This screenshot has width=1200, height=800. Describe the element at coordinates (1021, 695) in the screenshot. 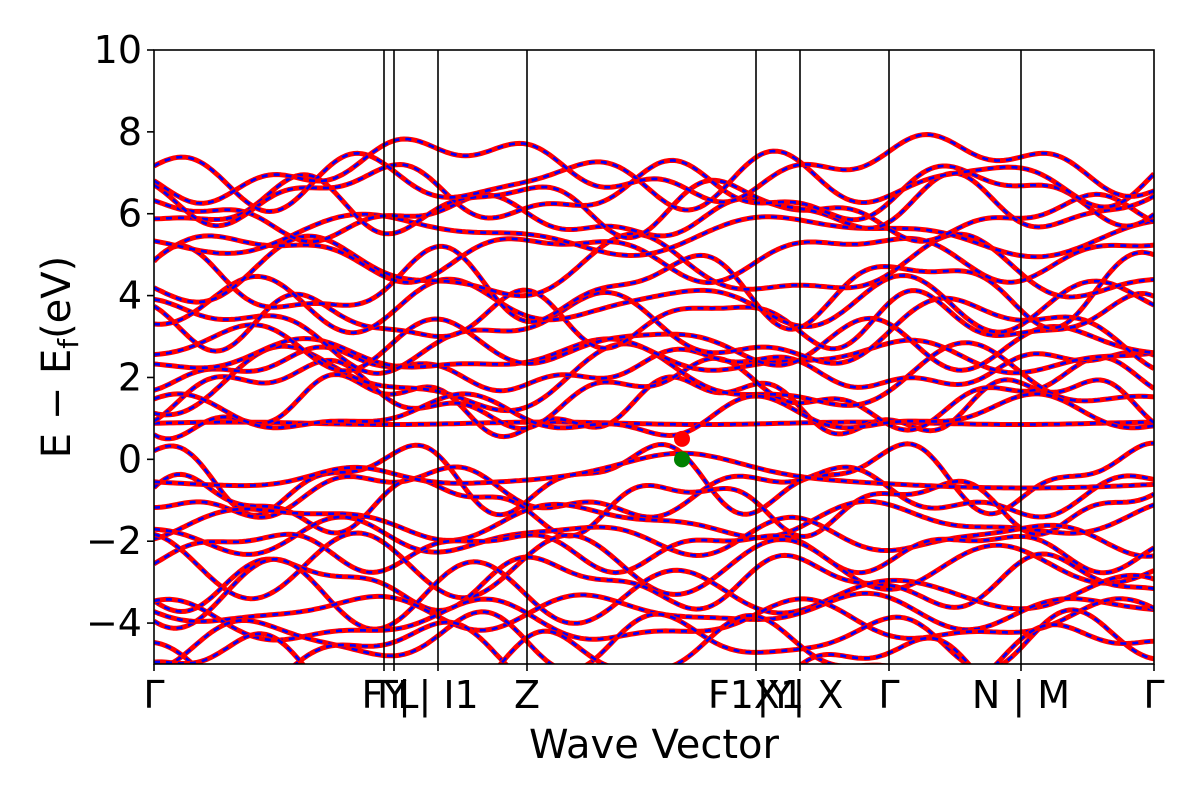

I see `x-tick-label-8: N | M` at that location.